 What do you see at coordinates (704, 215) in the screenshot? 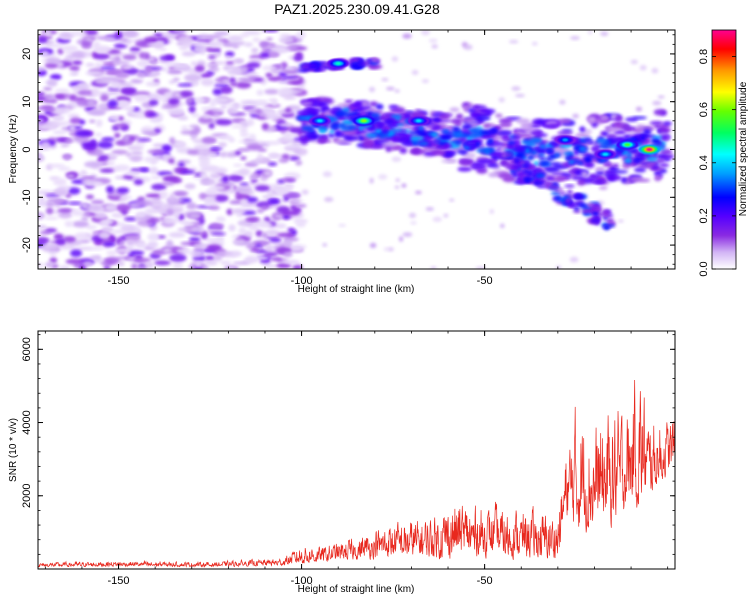
I see `colorbar-tick-label: 0.2` at bounding box center [704, 215].